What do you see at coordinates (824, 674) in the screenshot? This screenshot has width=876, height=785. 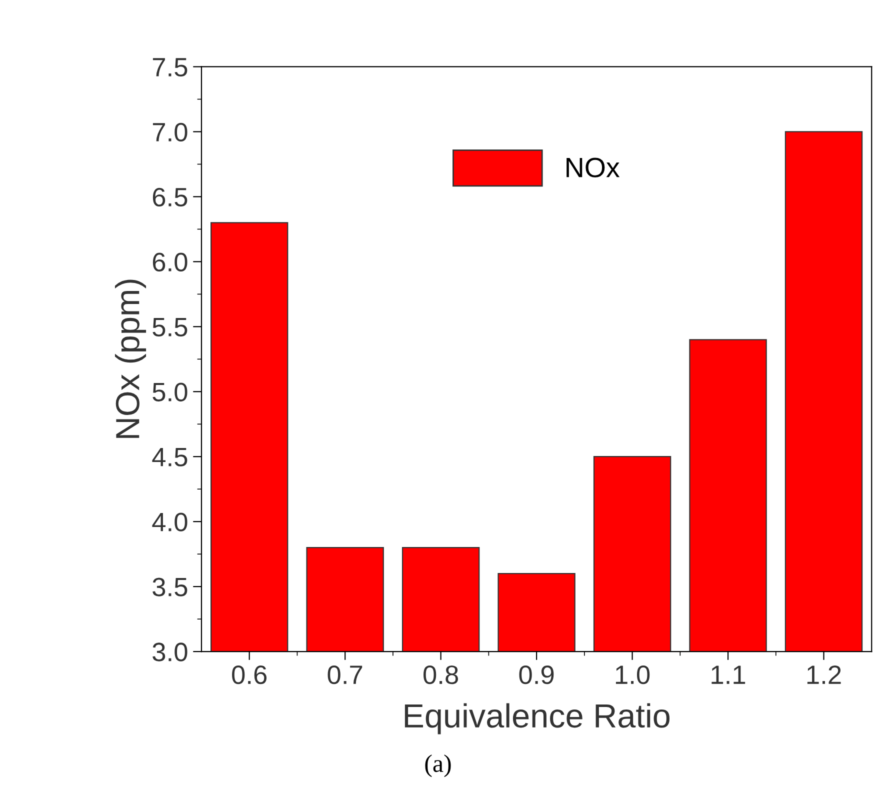 I see `x-tick-label: 1.2` at bounding box center [824, 674].